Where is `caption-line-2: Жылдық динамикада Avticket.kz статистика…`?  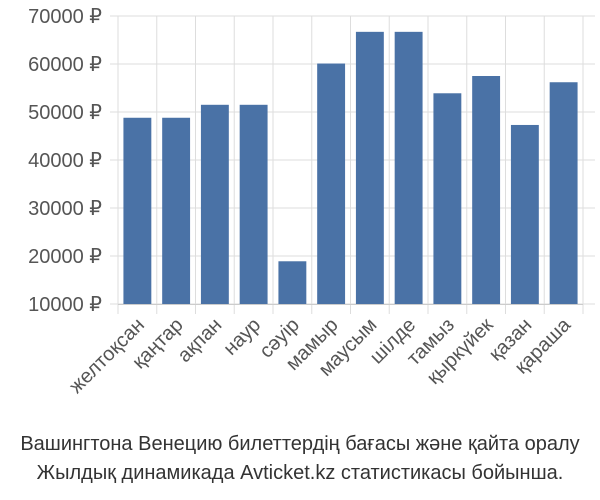
caption-line-2: Жылдық динамикада Avticket.kz статистика… is located at coordinates (300, 473).